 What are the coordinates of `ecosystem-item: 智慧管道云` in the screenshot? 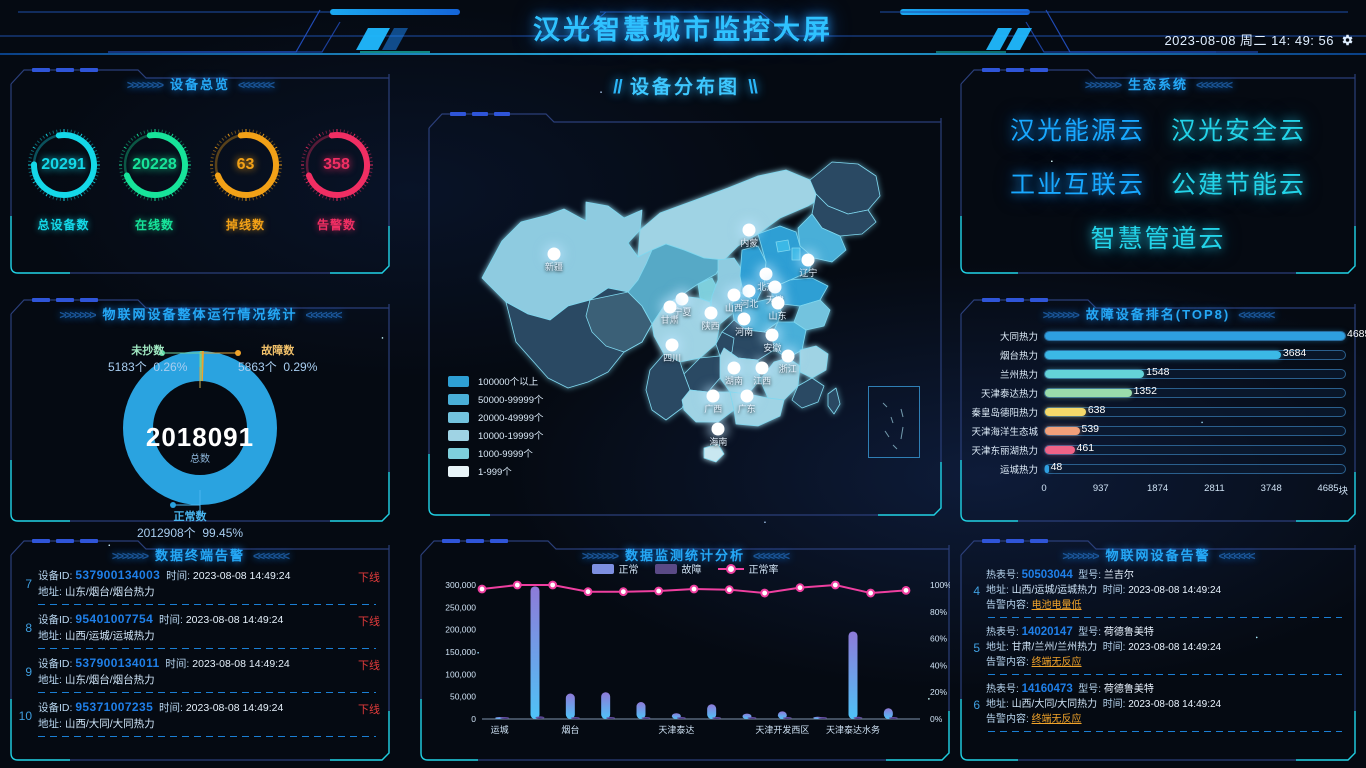 It's located at (1158, 239).